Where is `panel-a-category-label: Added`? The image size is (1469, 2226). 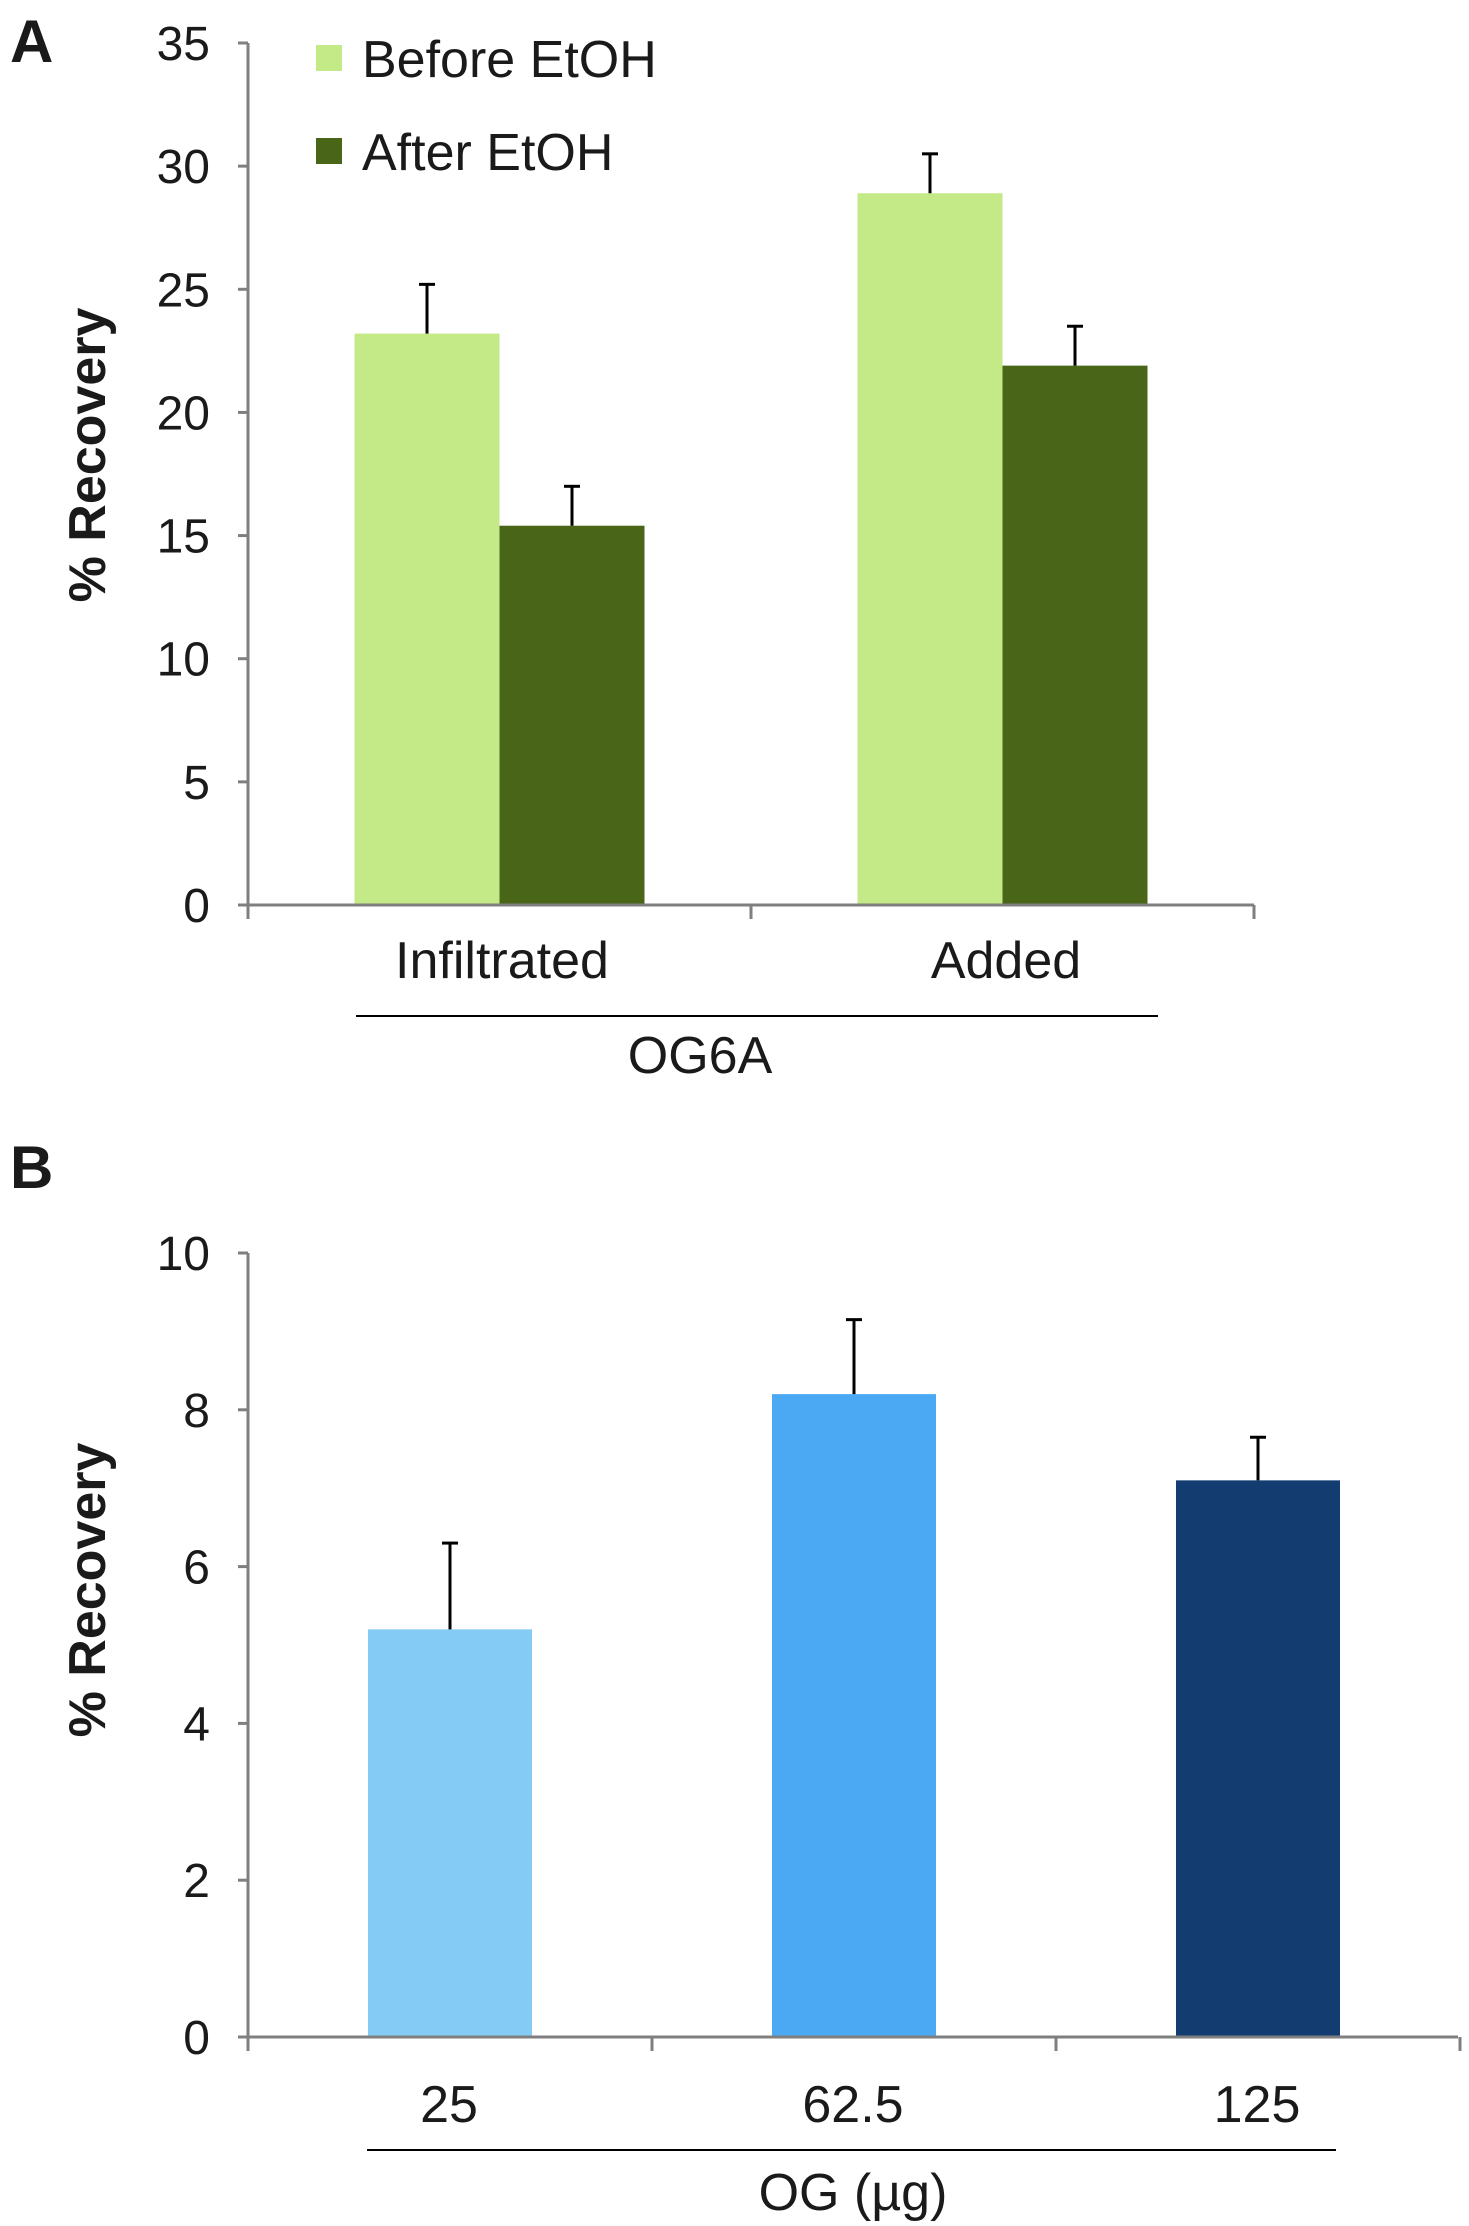
panel-a-category-label: Added is located at coordinates (1006, 961).